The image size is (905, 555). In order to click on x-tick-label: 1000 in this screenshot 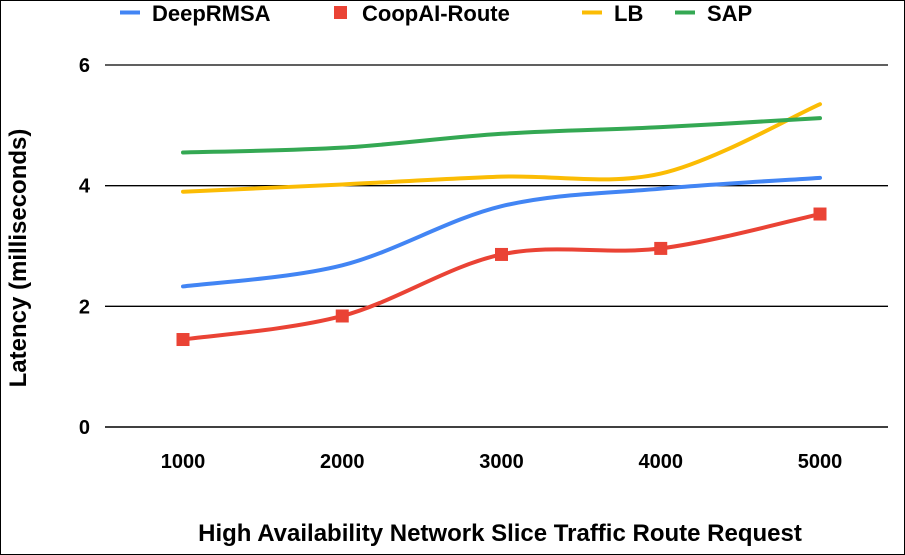, I will do `click(183, 462)`.